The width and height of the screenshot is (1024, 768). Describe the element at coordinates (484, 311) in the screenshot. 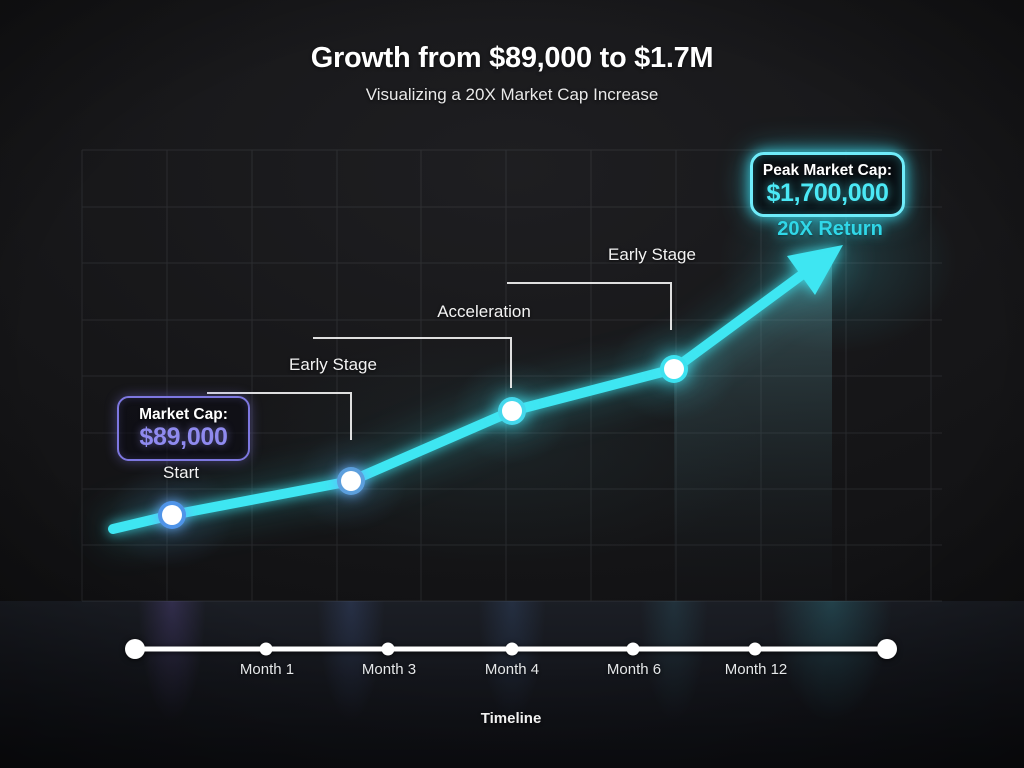

I see `stage-label-acceleration: Acceleration` at that location.